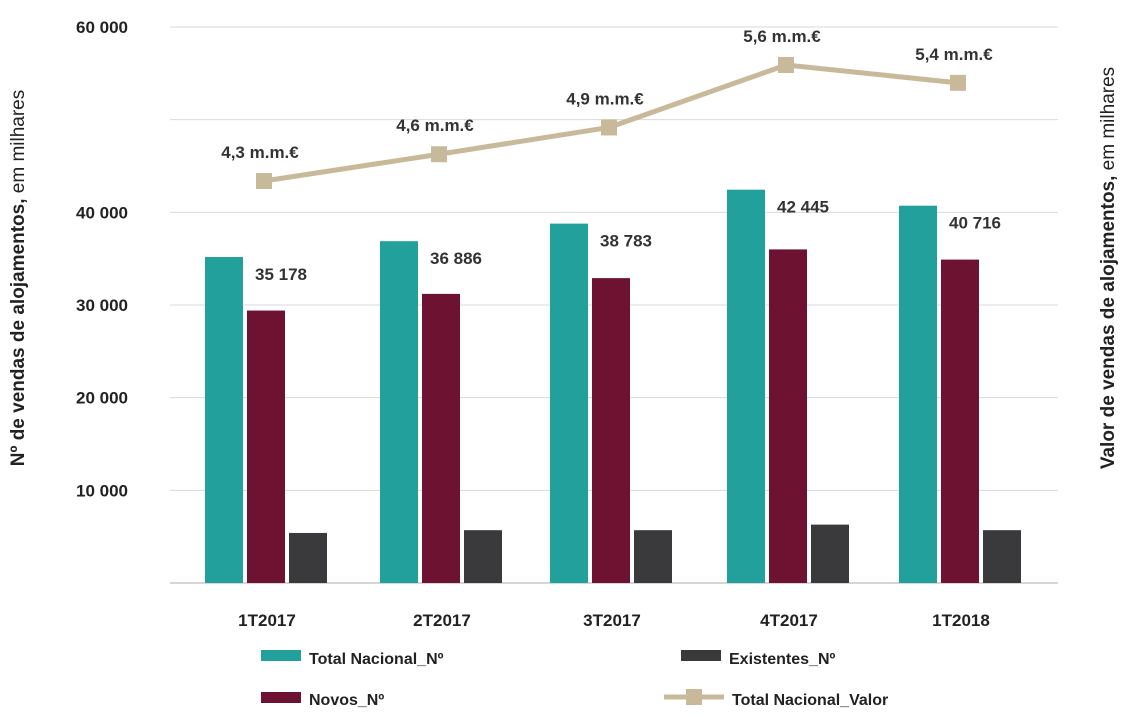 The image size is (1130, 726). I want to click on y-tick-label: 20 000, so click(102, 398).